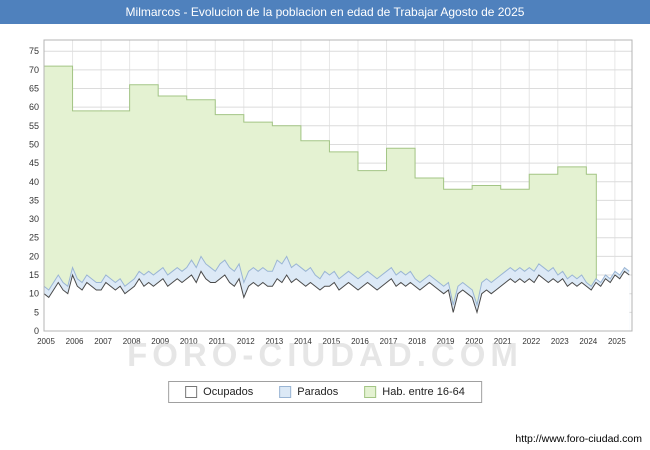  I want to click on svg-text: 2015, so click(332, 341).